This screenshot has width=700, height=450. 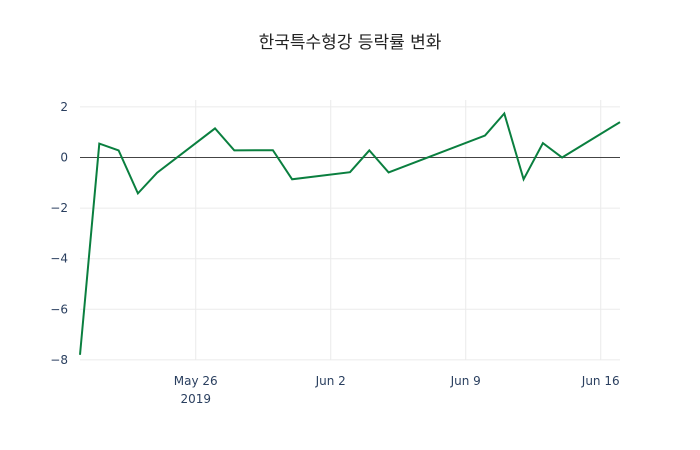 I want to click on x-axis: May 26 2019 Jun 2 Jun 9 Jun 16, so click(x=397, y=390).